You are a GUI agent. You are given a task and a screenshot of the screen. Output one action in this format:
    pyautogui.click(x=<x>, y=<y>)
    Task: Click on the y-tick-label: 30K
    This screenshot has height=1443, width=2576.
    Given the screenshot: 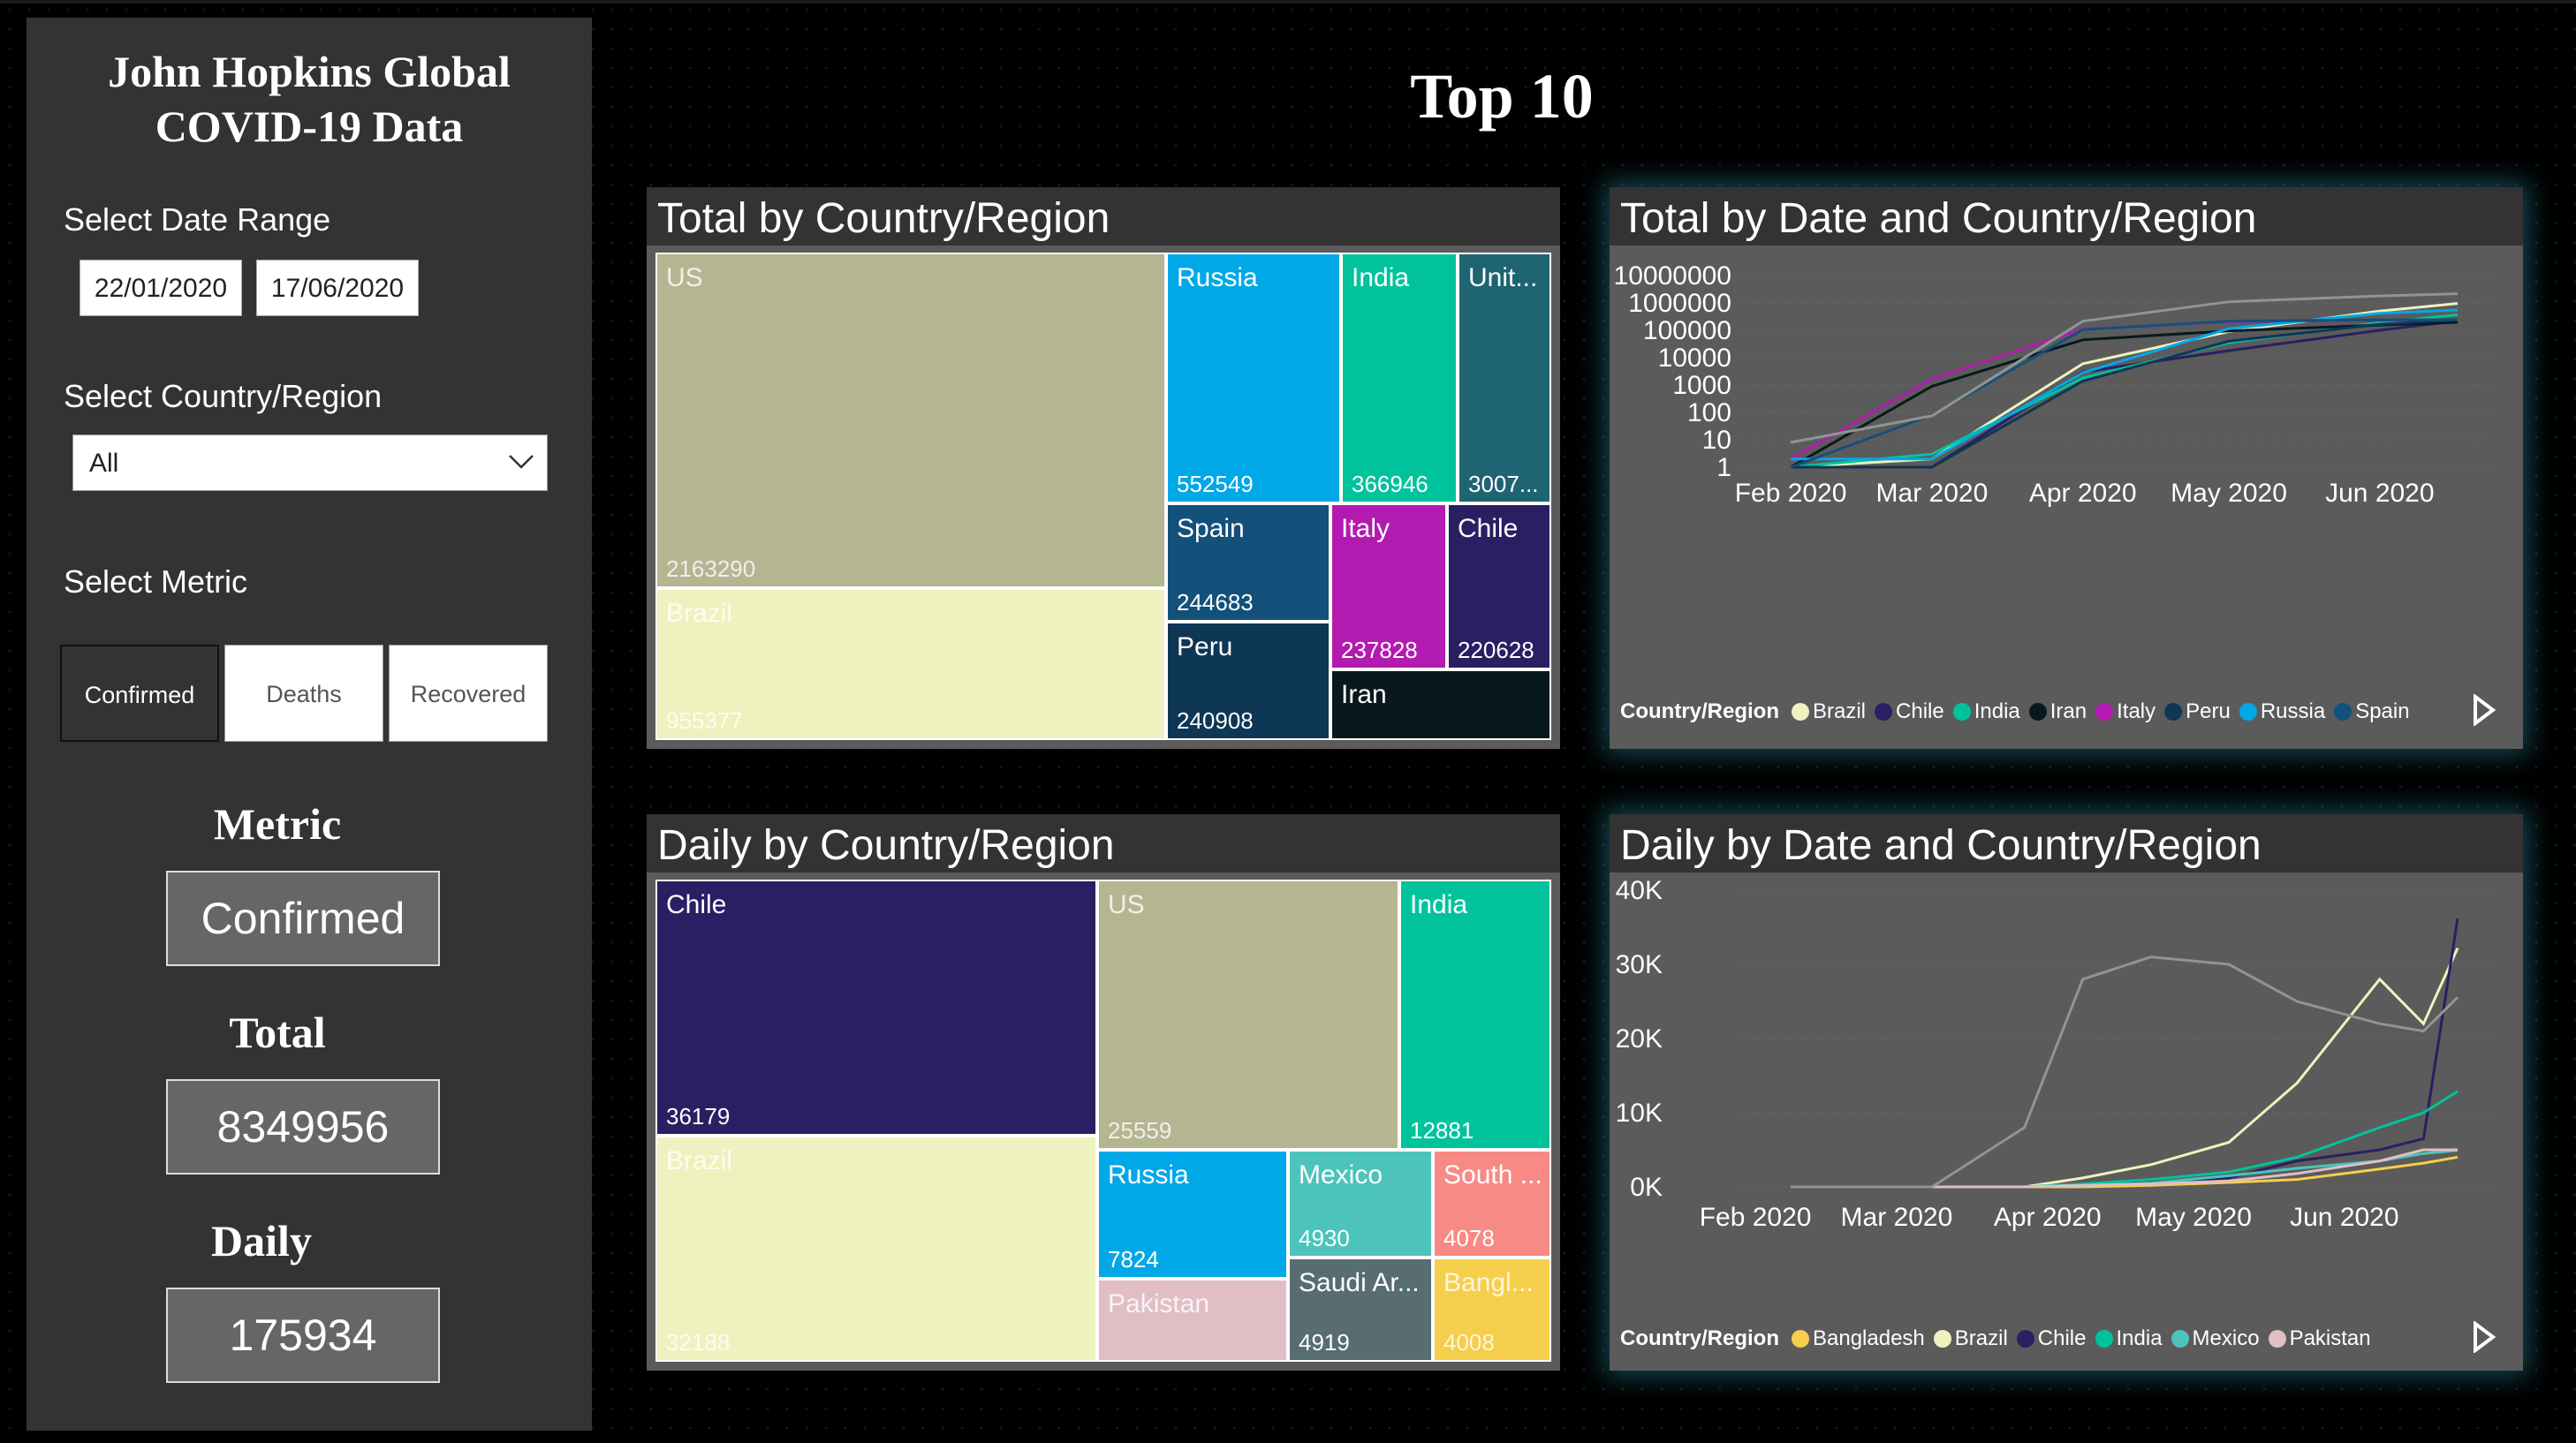 What is the action you would take?
    pyautogui.click(x=1640, y=965)
    